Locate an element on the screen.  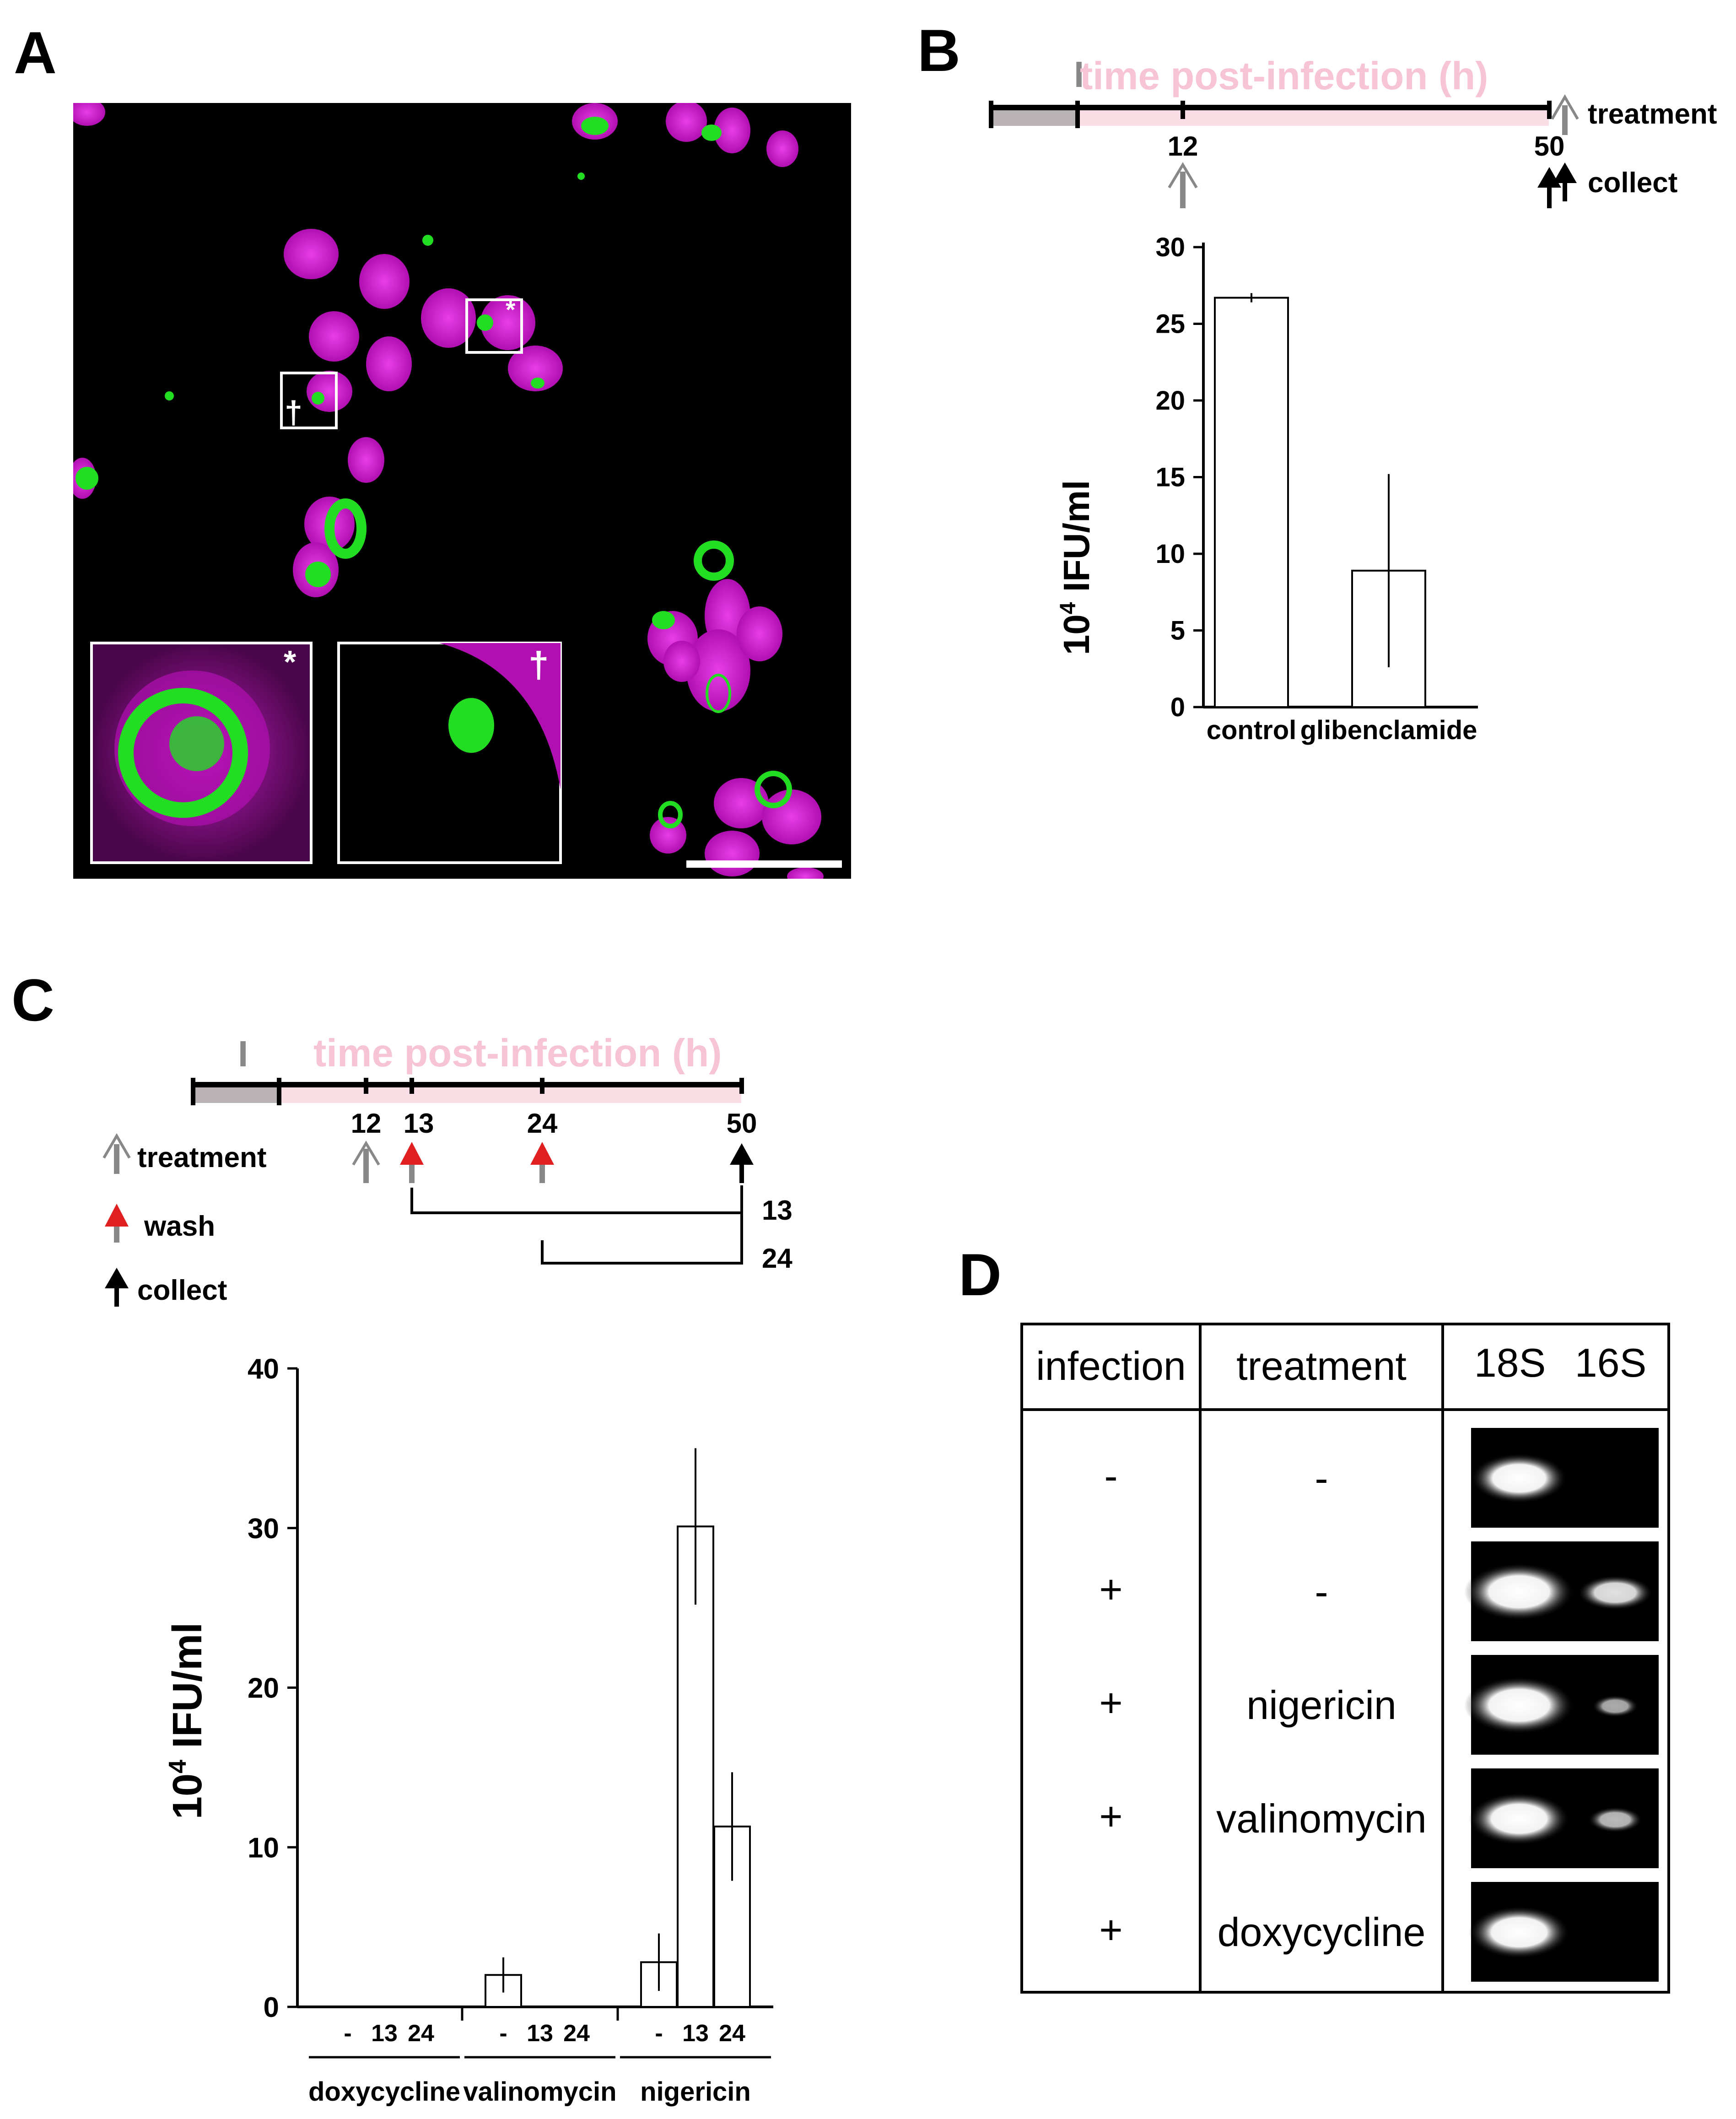
scale-bar is located at coordinates (764, 864).